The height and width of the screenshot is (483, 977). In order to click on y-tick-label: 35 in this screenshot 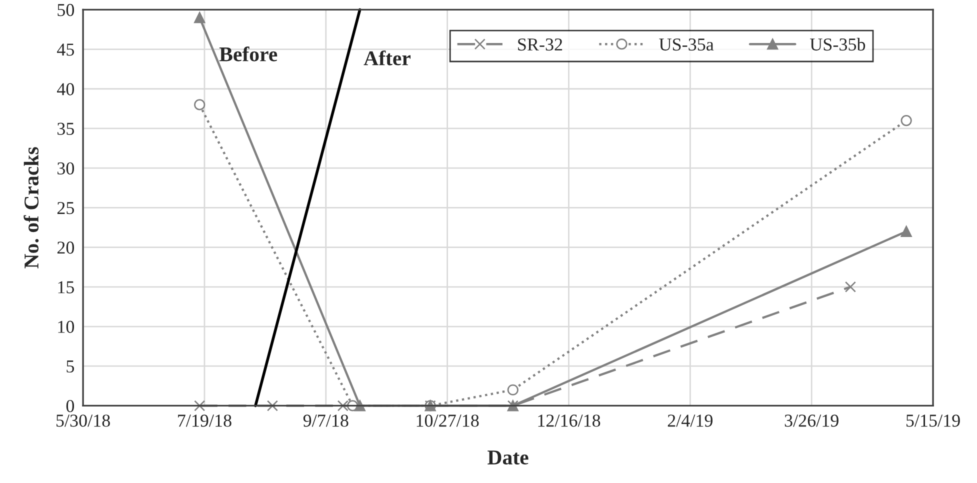, I will do `click(66, 128)`.